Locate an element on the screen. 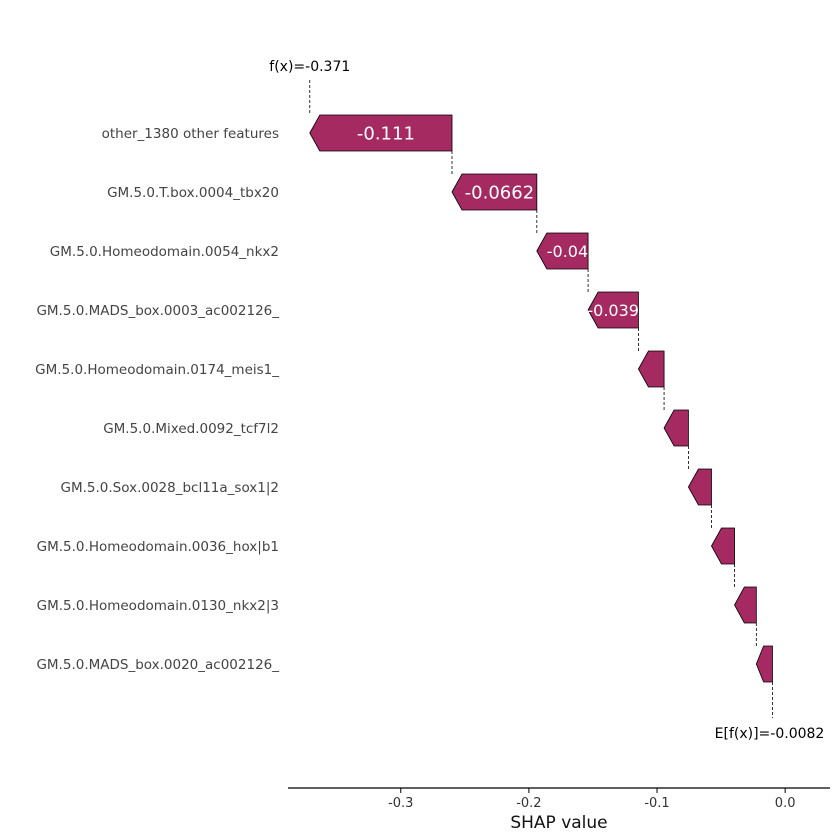 This screenshot has height=840, width=840. x-tick-label: -0.2 is located at coordinates (528, 803).